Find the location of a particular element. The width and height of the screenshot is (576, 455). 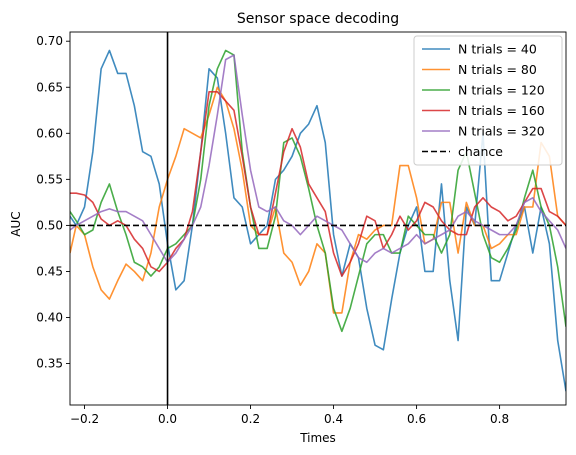

chart-title: Sensor space decoding is located at coordinates (318, 19).